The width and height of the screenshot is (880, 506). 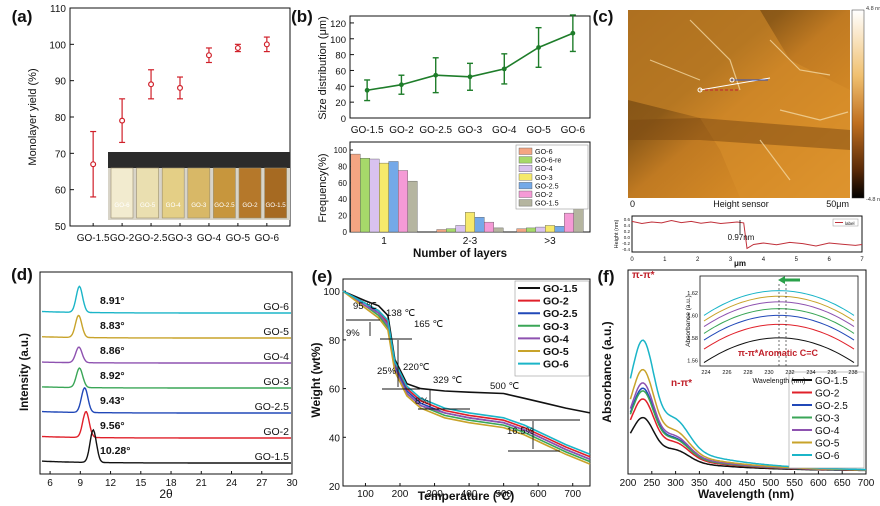 I want to click on data-point-b, so click(x=538, y=47).